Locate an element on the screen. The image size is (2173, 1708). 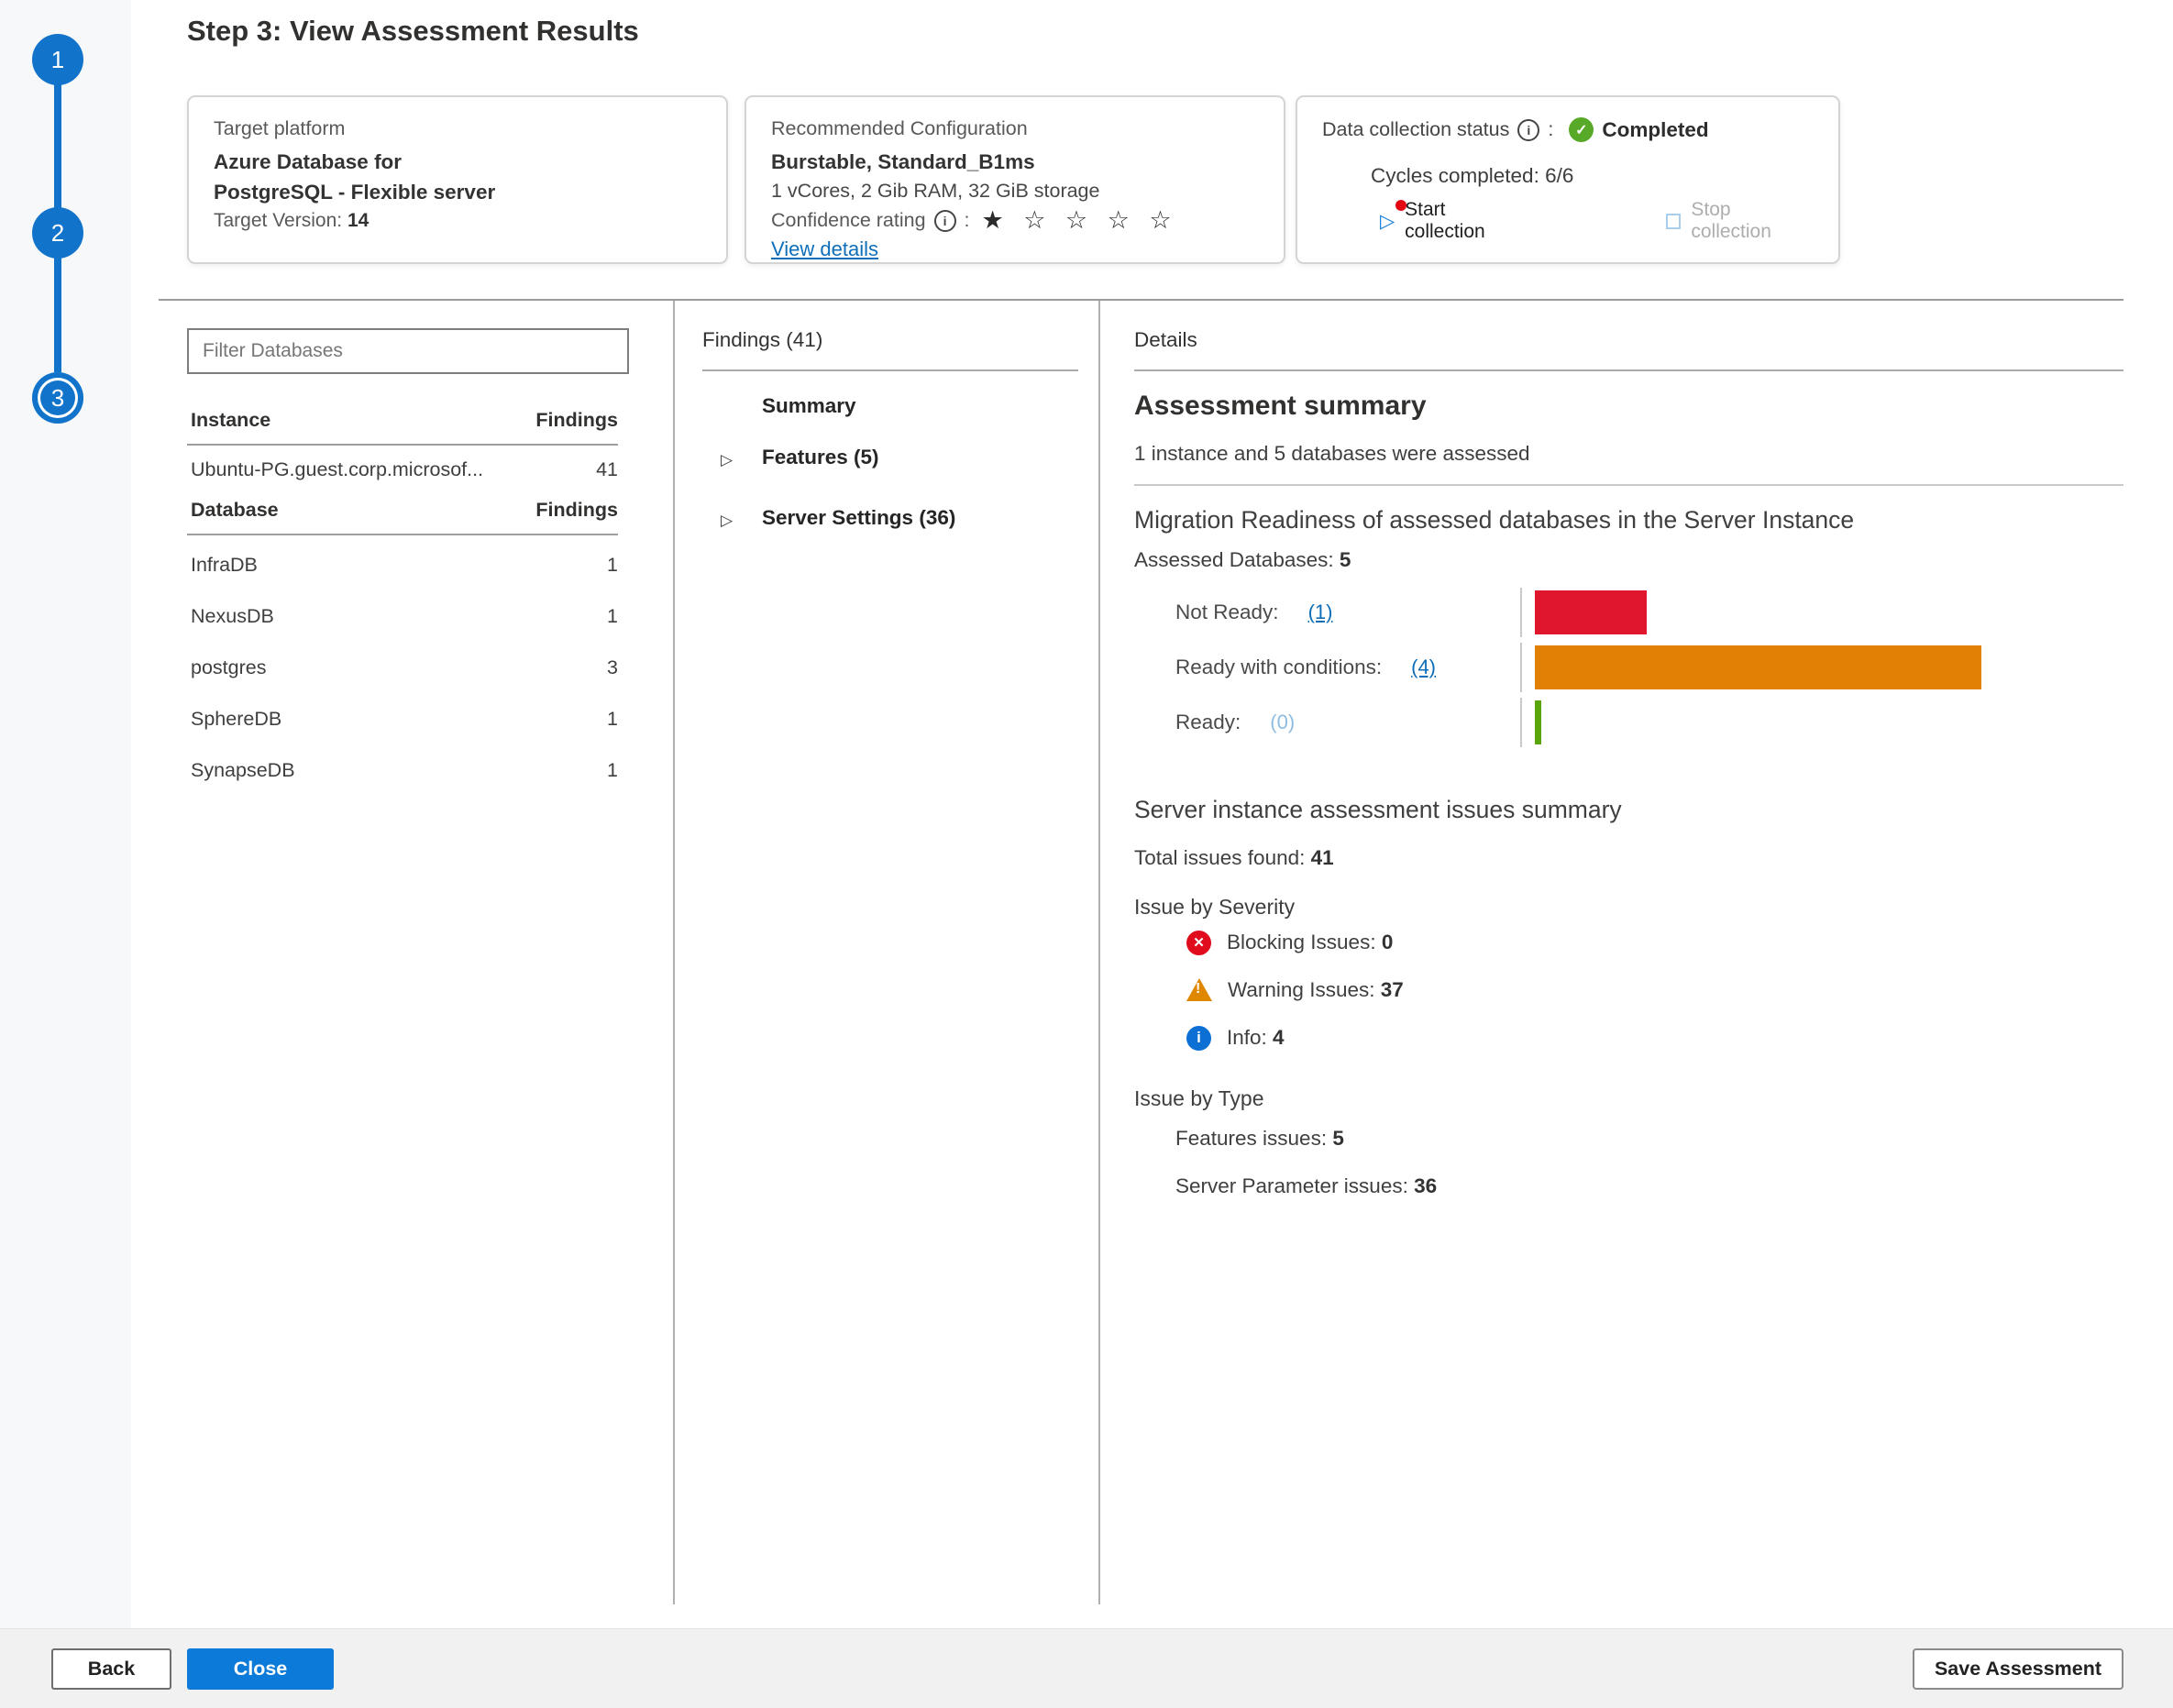
database-row: SphereDB 1 is located at coordinates (405, 719).